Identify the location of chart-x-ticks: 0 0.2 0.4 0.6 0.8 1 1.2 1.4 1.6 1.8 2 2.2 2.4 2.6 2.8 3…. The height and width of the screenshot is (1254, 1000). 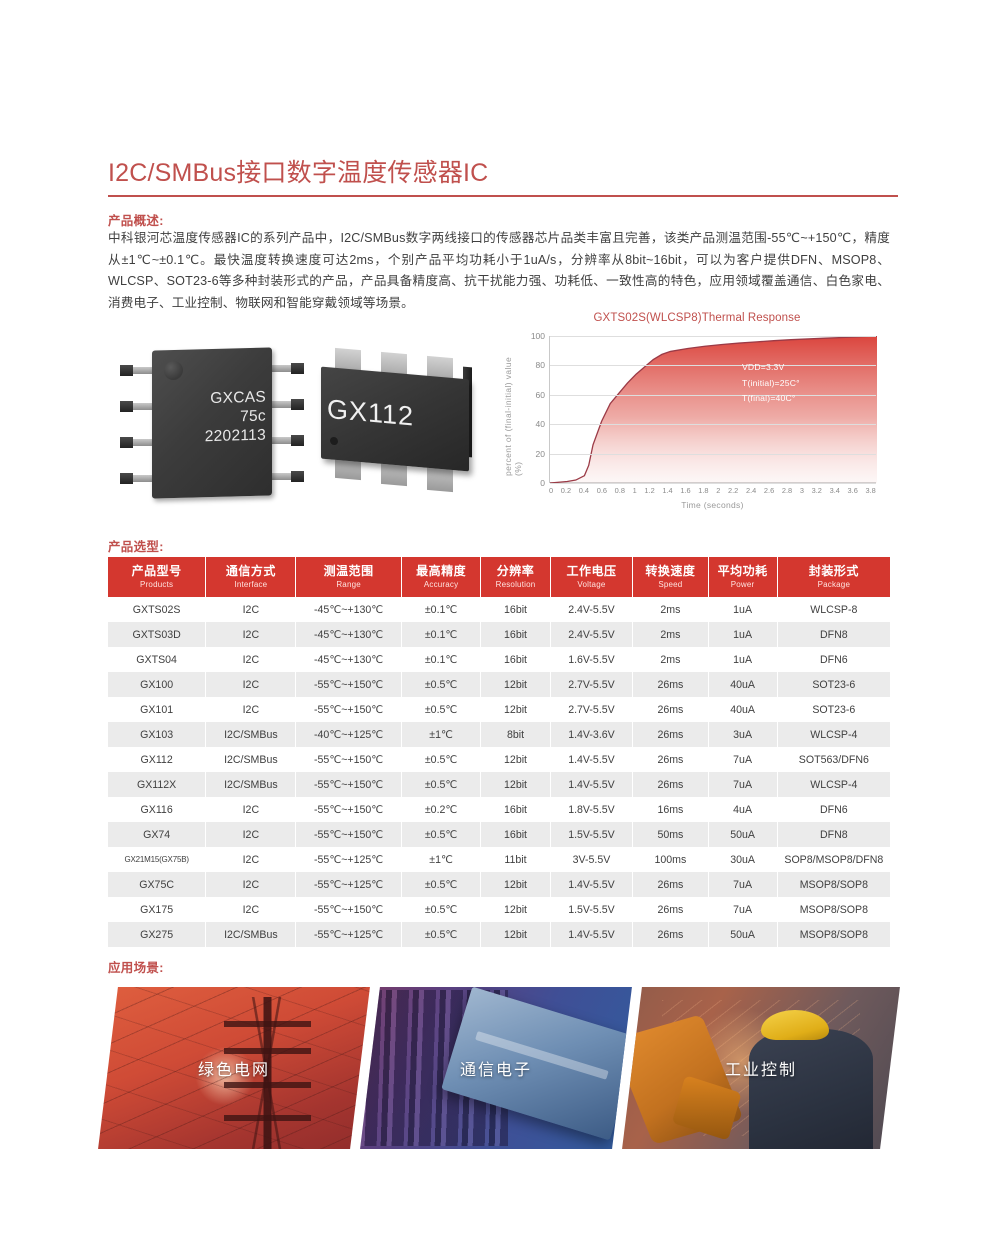
(712, 490).